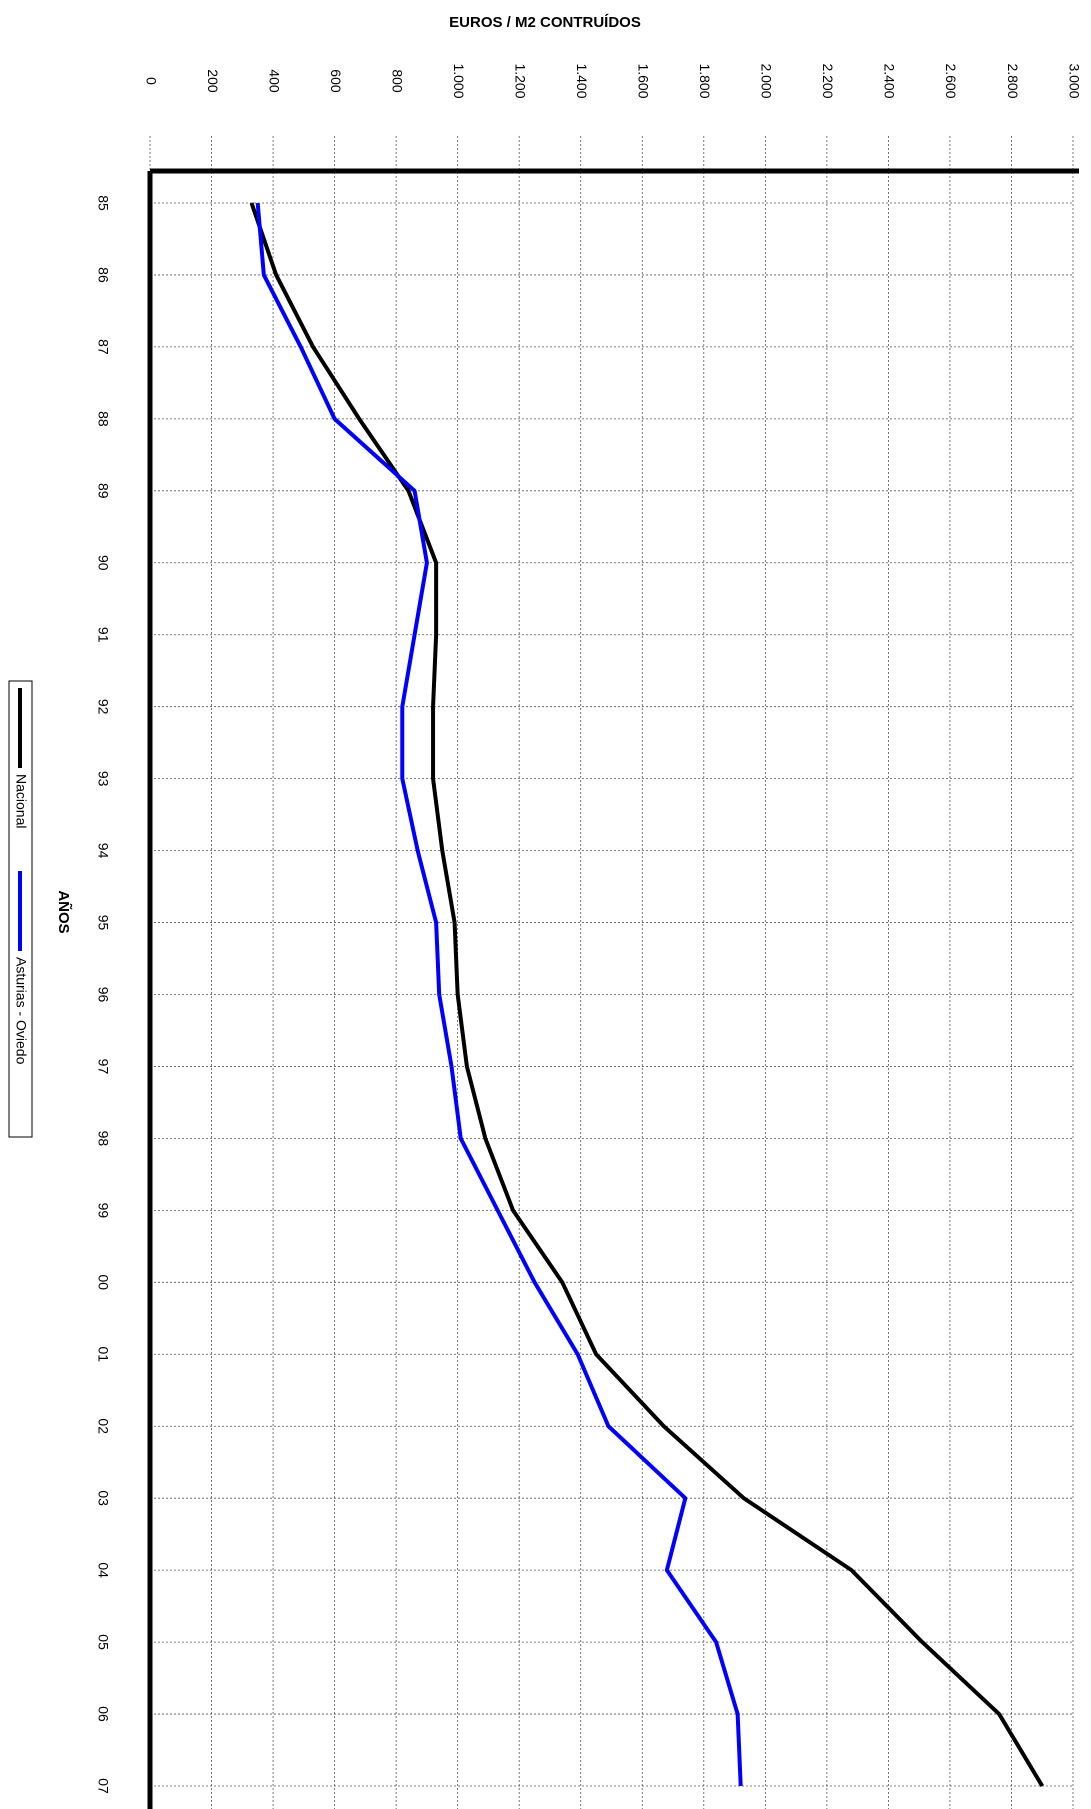  What do you see at coordinates (951, 80) in the screenshot?
I see `y-tick-label: 2.600` at bounding box center [951, 80].